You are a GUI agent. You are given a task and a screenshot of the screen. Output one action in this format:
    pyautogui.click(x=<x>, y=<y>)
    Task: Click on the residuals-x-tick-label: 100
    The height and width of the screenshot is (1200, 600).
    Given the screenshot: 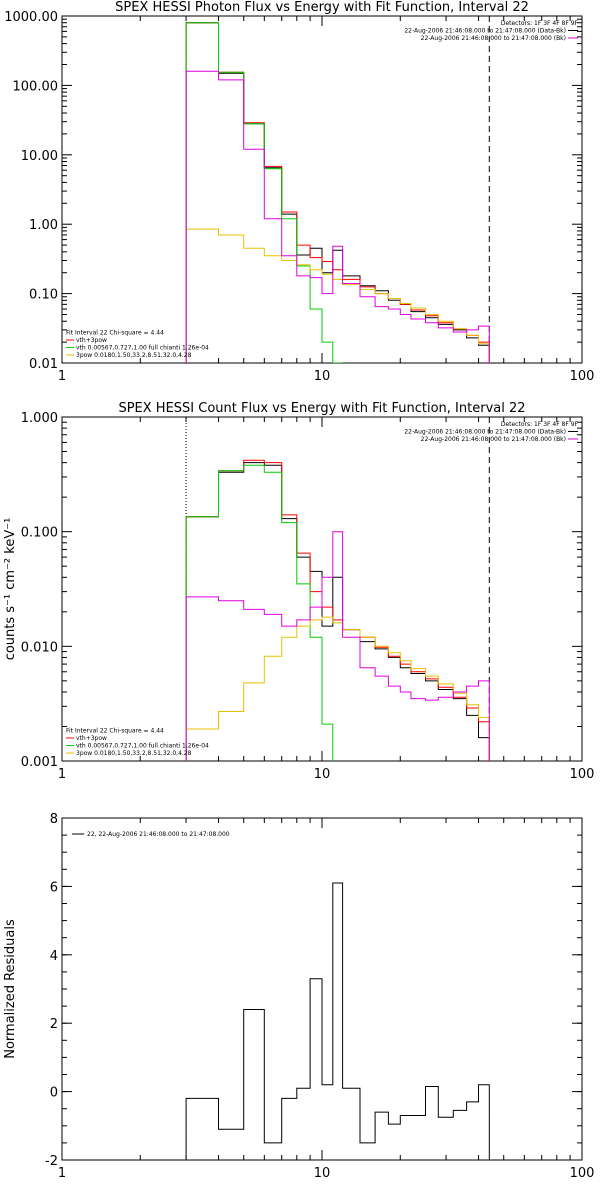 What is the action you would take?
    pyautogui.click(x=582, y=1173)
    